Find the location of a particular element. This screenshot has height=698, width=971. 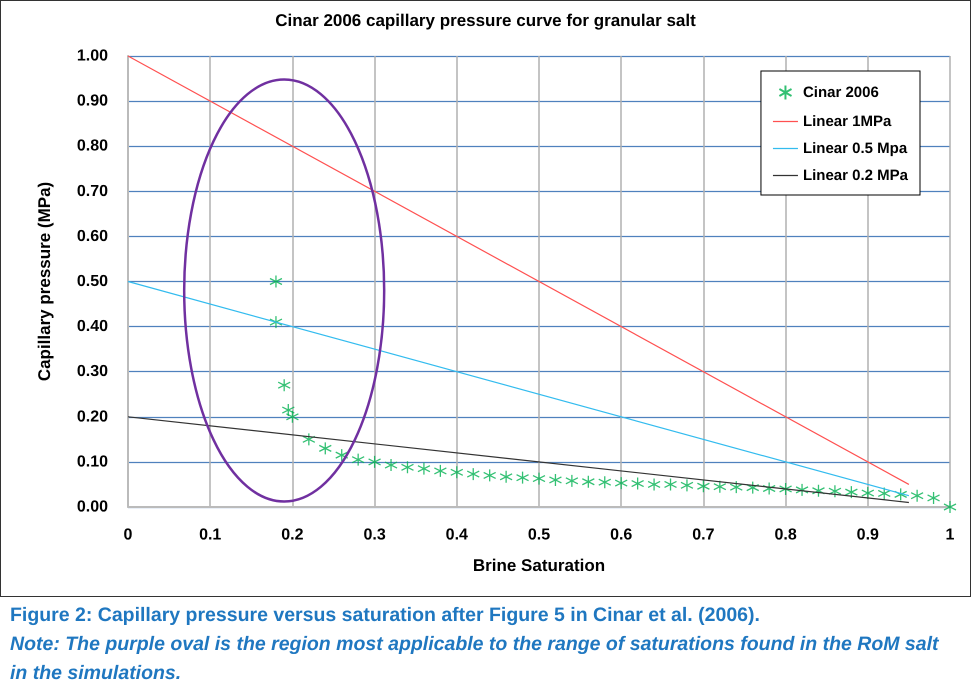

y-tick-label: 0.30 is located at coordinates (92, 371).